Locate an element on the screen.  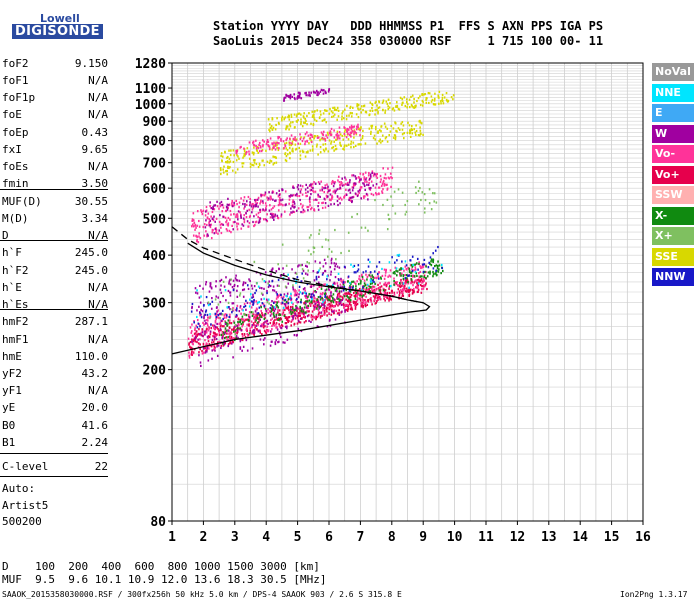
legend-ssw: SSW is located at coordinates (673, 195).